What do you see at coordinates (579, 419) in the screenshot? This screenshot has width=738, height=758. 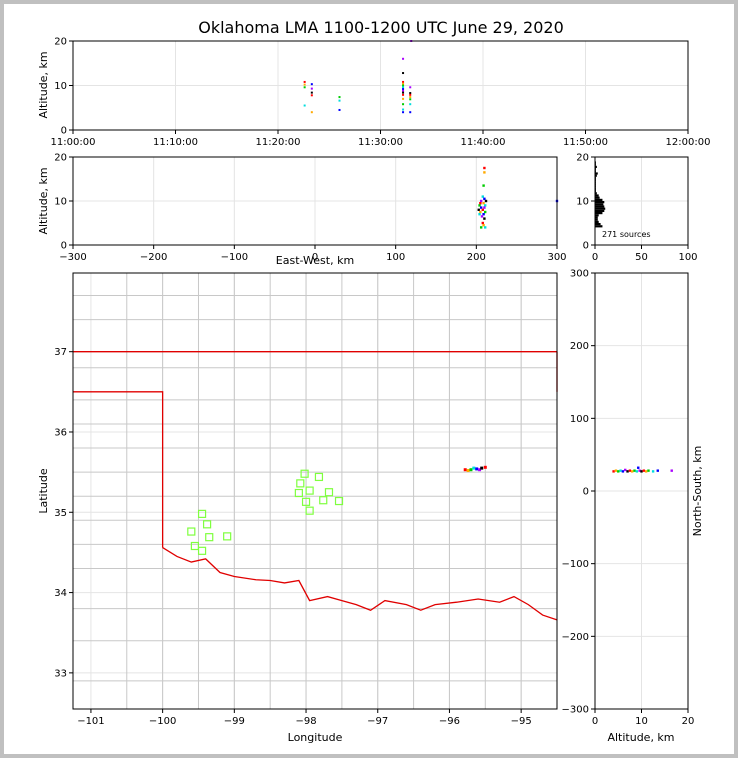 I see `north-south-axis-tick-label: 100` at bounding box center [579, 419].